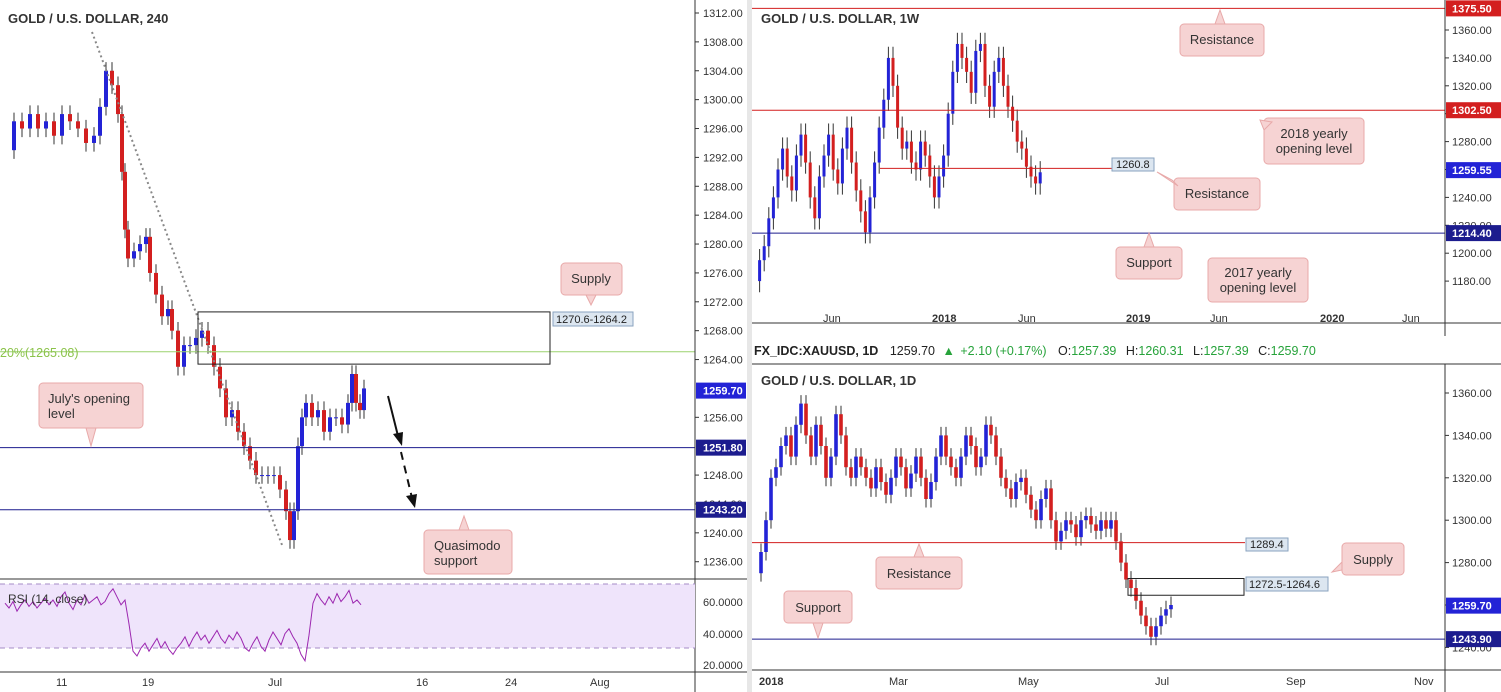 The image size is (1501, 692). Describe the element at coordinates (374, 338) in the screenshot. I see `supply-zone-4h` at that location.